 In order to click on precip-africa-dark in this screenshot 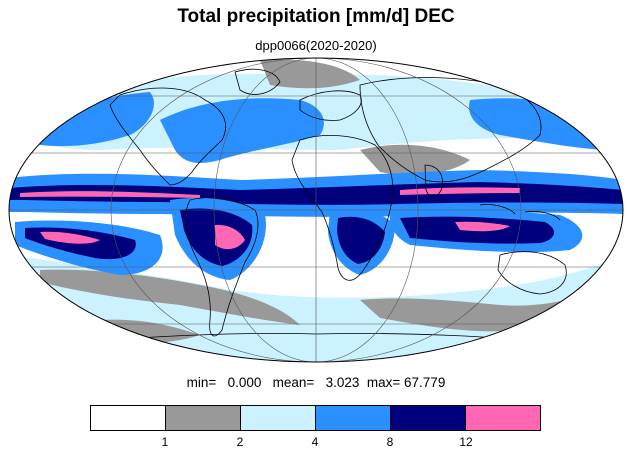, I will do `click(361, 240)`.